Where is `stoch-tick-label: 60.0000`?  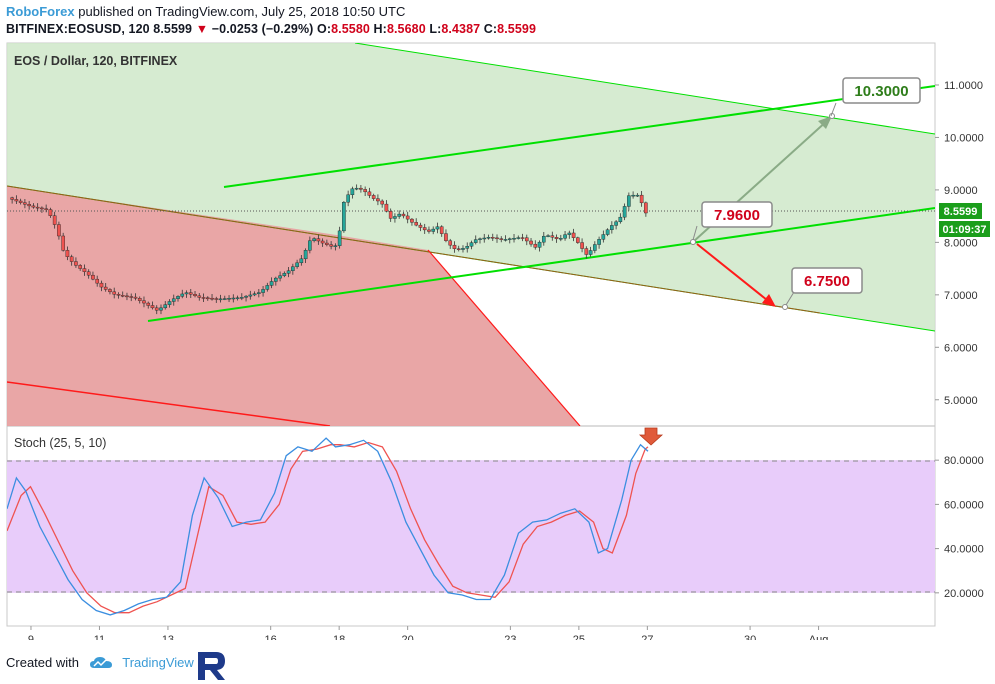 stoch-tick-label: 60.0000 is located at coordinates (964, 505).